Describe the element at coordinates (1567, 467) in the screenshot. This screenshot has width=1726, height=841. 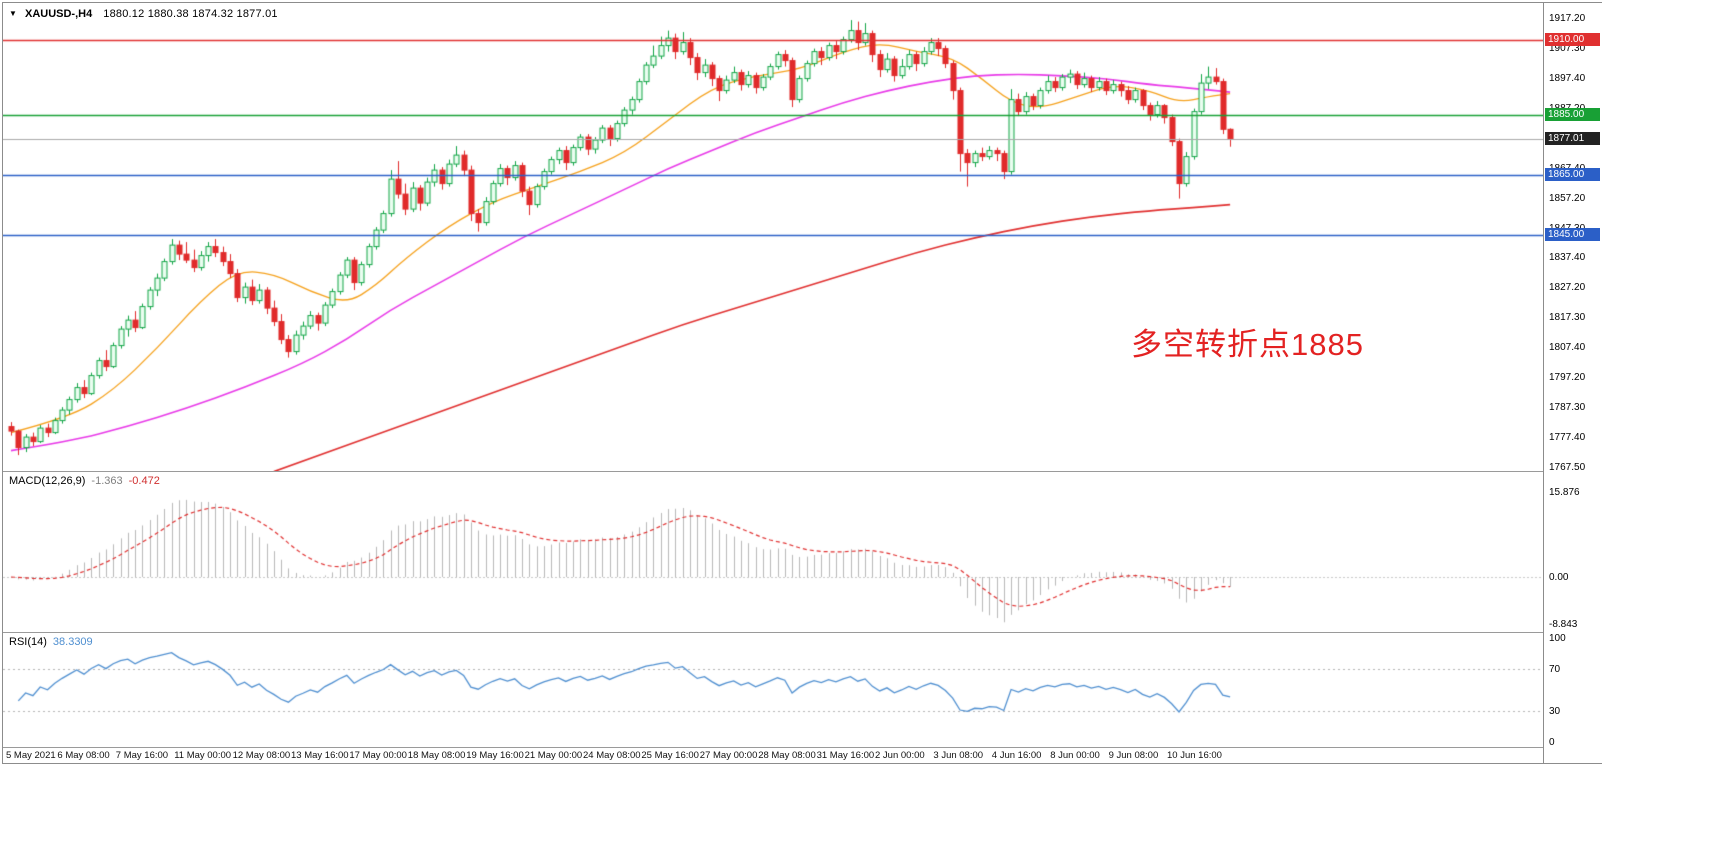
I see `price-tick-label: 1767.50` at that location.